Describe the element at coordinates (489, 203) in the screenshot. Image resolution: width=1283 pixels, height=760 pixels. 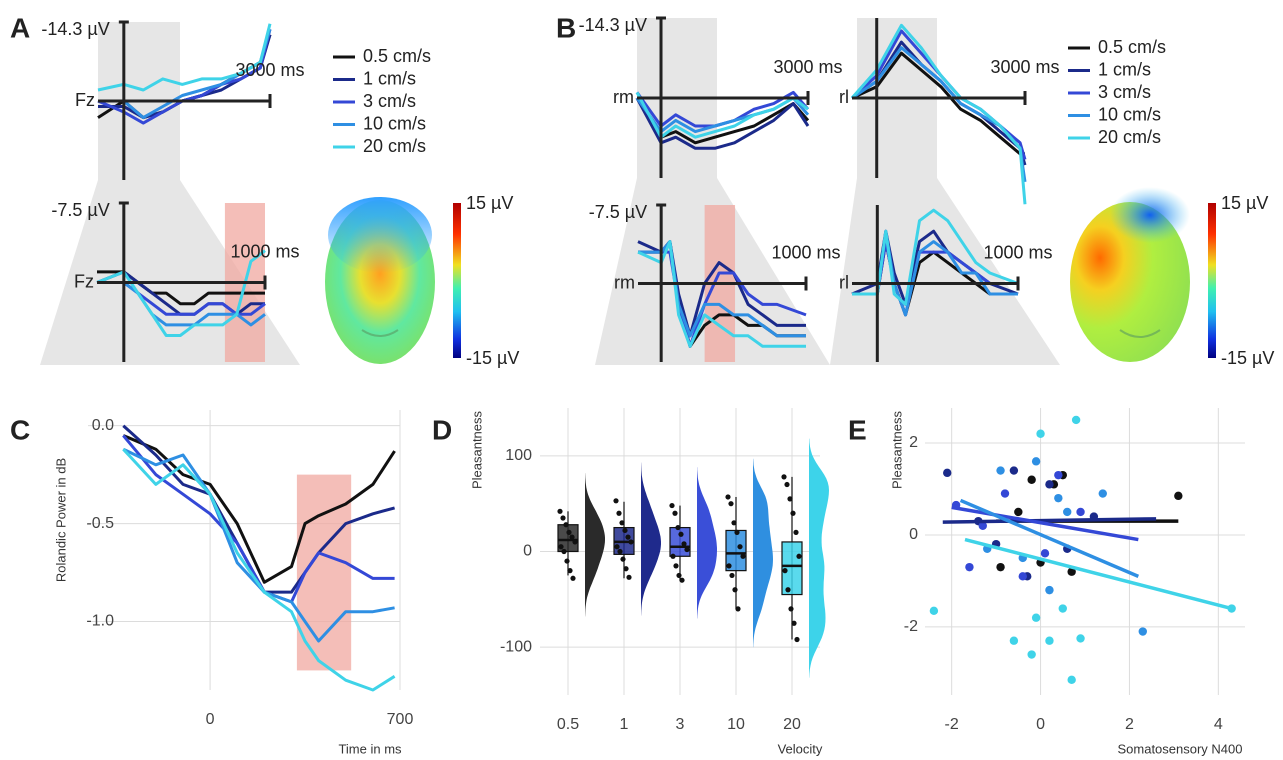
I see `colorbar-max: 15 µV` at that location.